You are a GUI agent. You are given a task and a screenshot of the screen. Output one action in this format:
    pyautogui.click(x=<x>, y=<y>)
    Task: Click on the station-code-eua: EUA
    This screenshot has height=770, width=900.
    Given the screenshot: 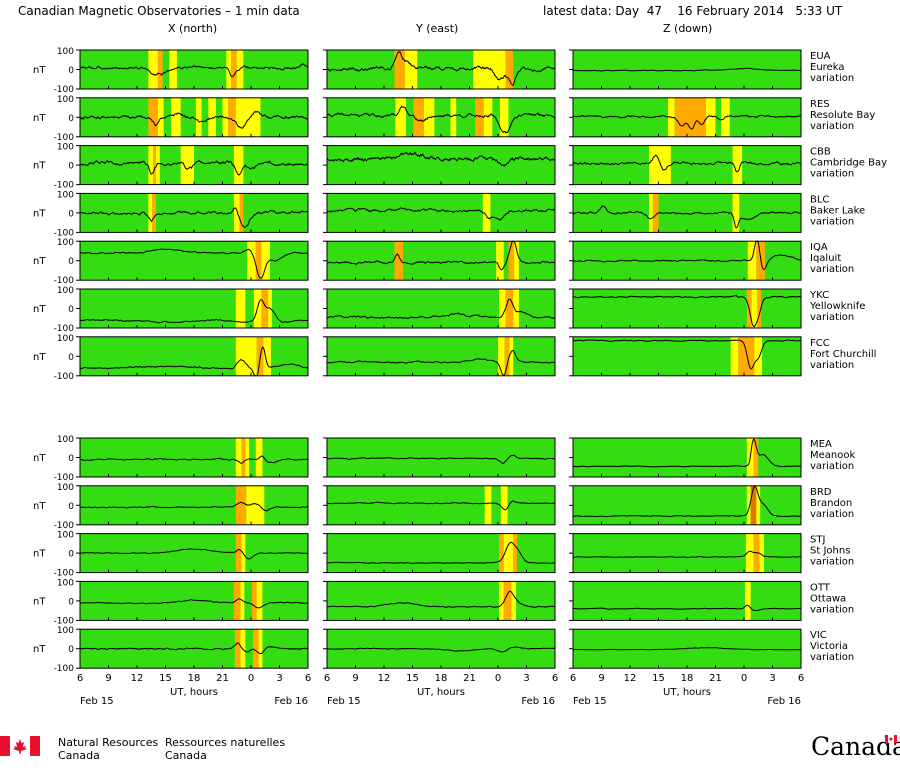 What is the action you would take?
    pyautogui.click(x=820, y=56)
    